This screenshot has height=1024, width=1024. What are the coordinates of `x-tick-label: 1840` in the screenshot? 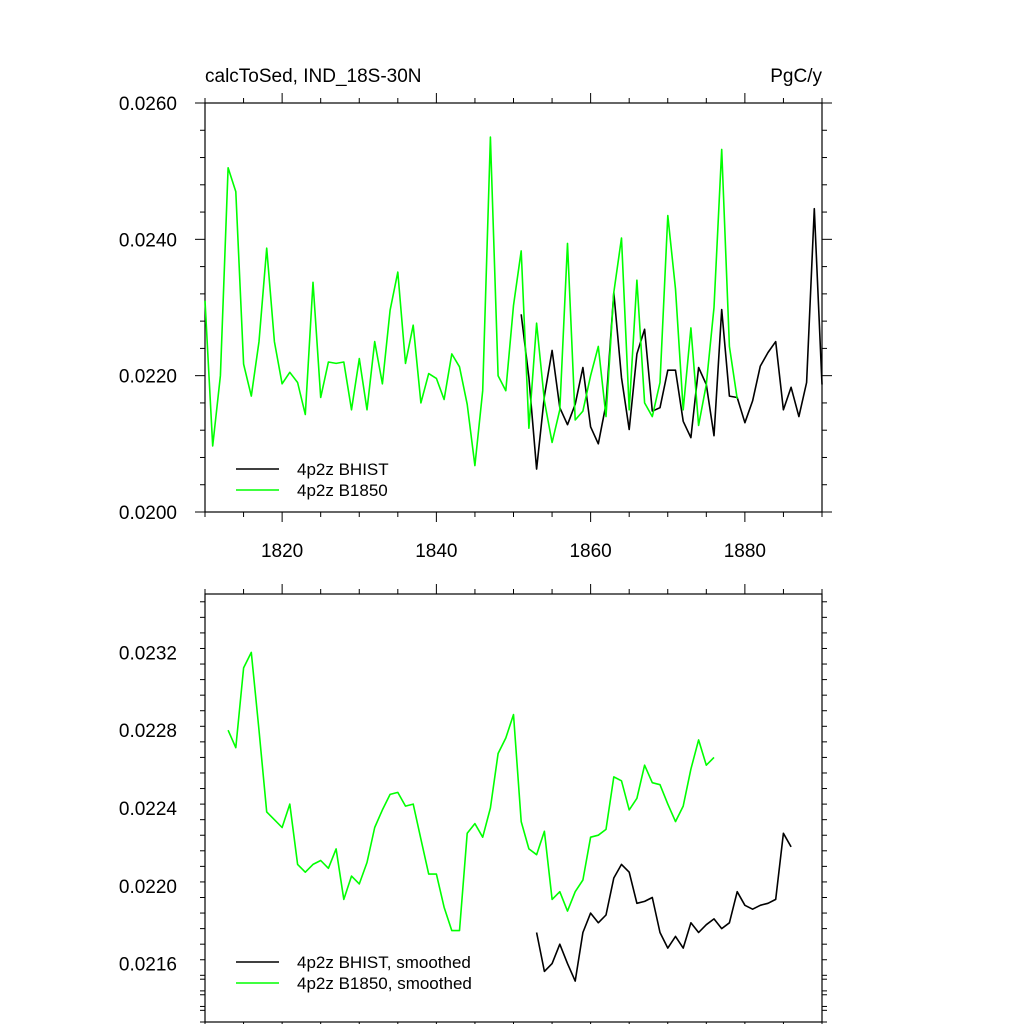 It's located at (436, 551).